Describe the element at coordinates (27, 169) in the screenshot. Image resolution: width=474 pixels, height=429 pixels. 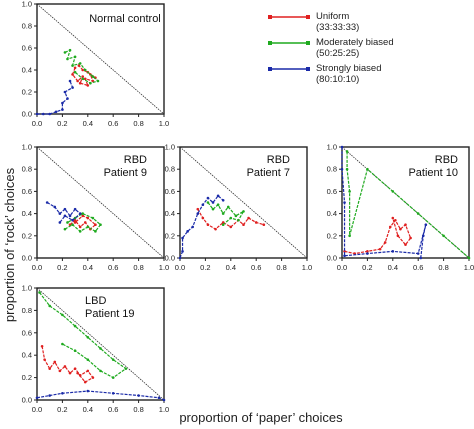
I see `y-tick-label: 0.8` at that location.